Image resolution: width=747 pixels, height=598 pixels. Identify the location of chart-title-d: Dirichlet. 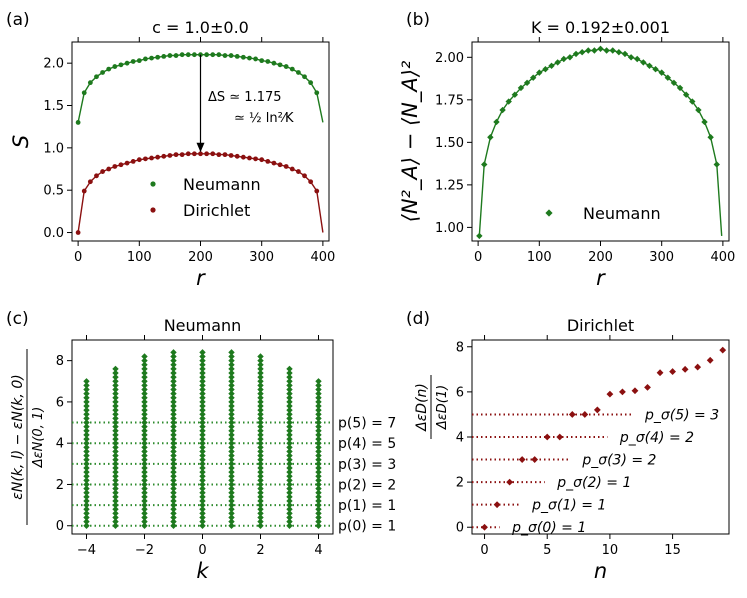
(600, 325).